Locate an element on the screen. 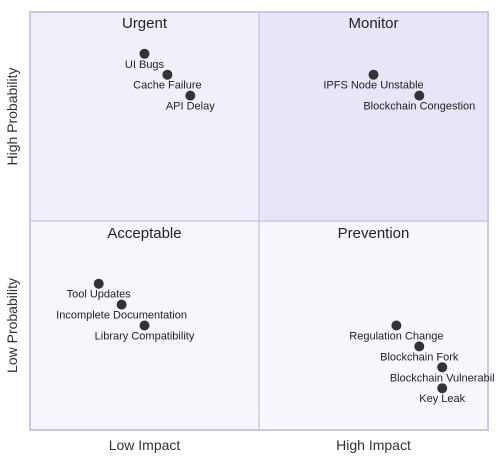  data-point-label: Cache Failure is located at coordinates (167, 86).